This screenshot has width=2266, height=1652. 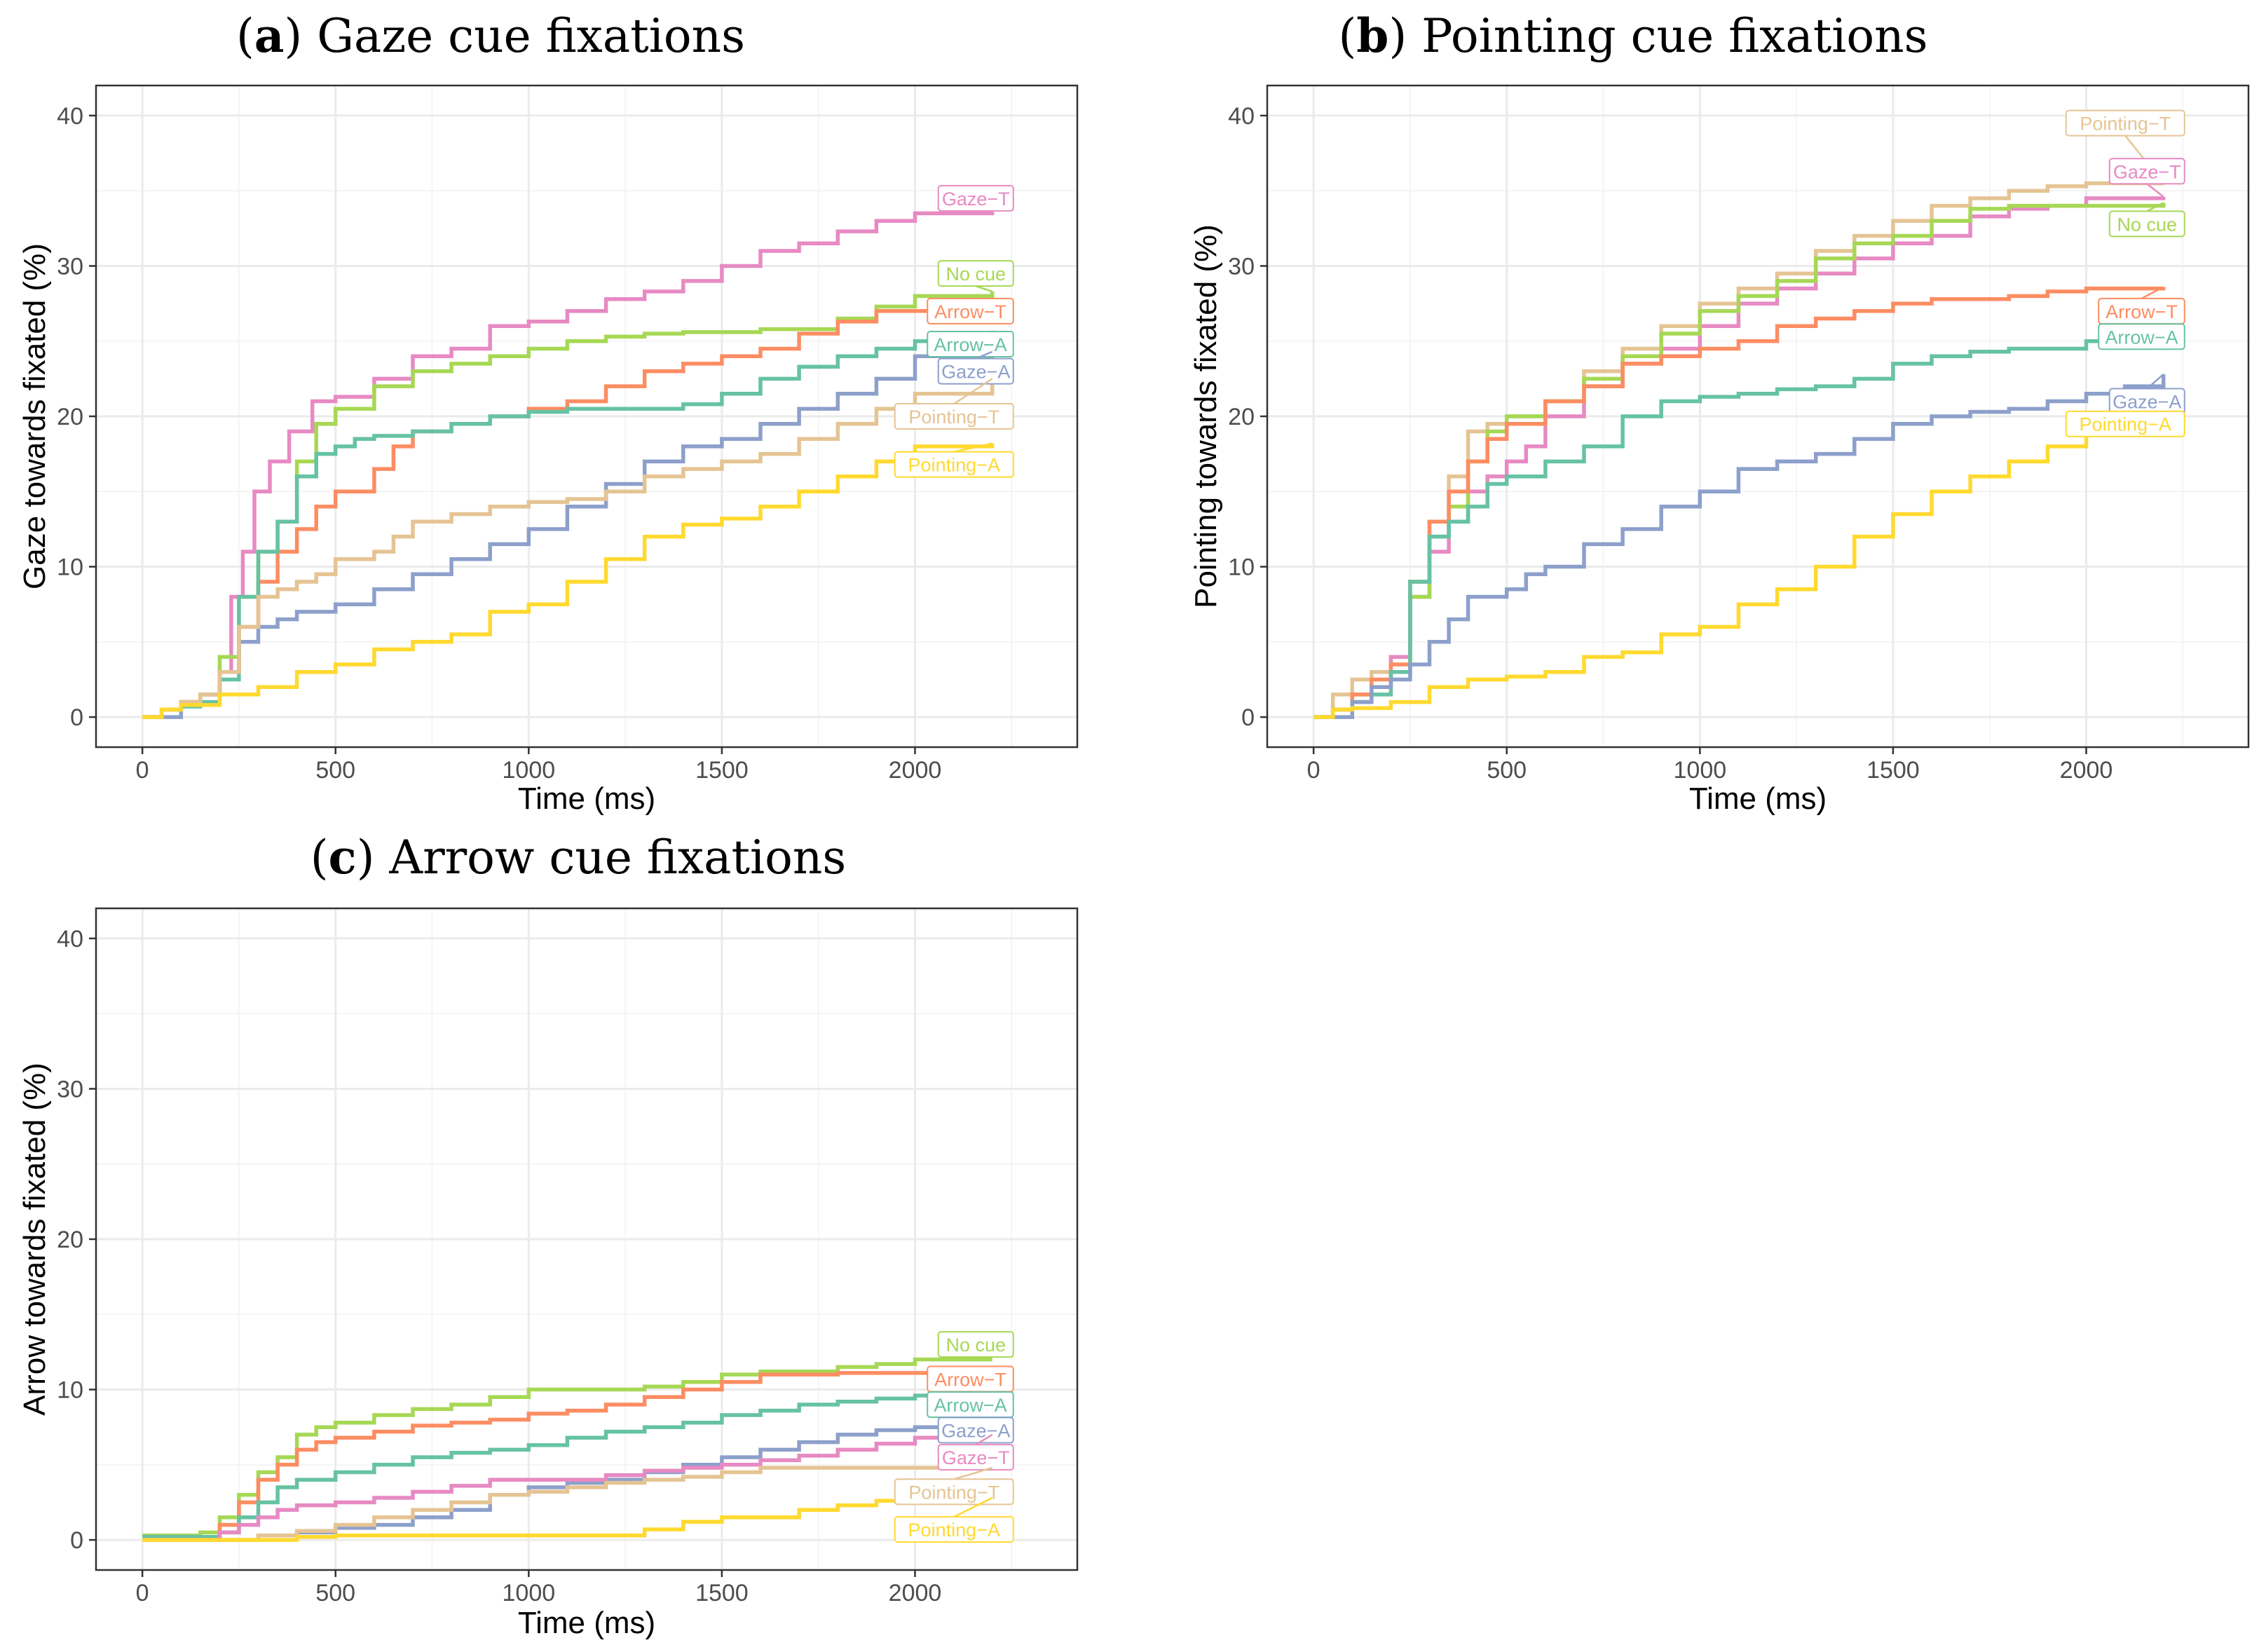 I want to click on panel-b-label-arrow-a: Arrow−A, so click(x=2141, y=336).